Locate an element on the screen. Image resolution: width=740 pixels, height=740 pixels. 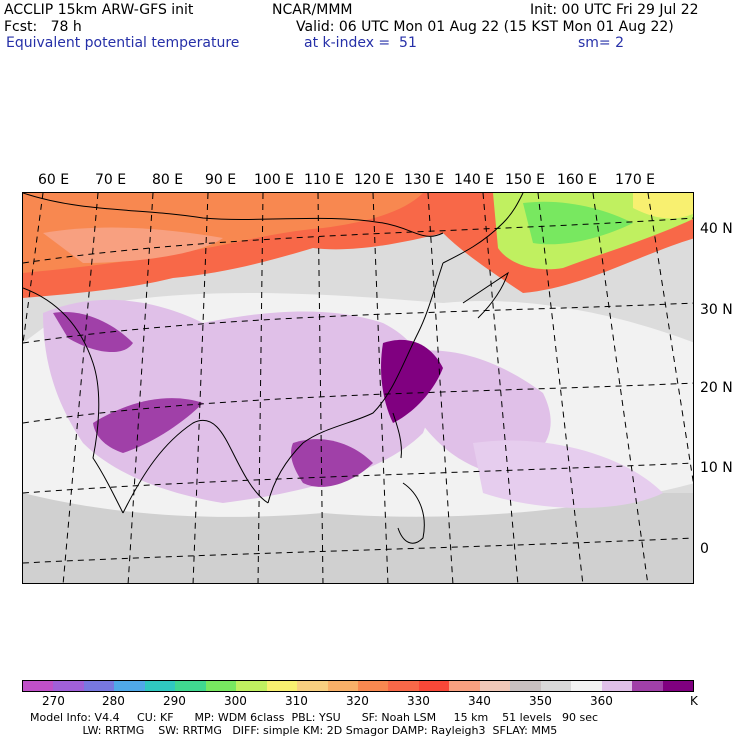
warm-patch is located at coordinates (133, 245).